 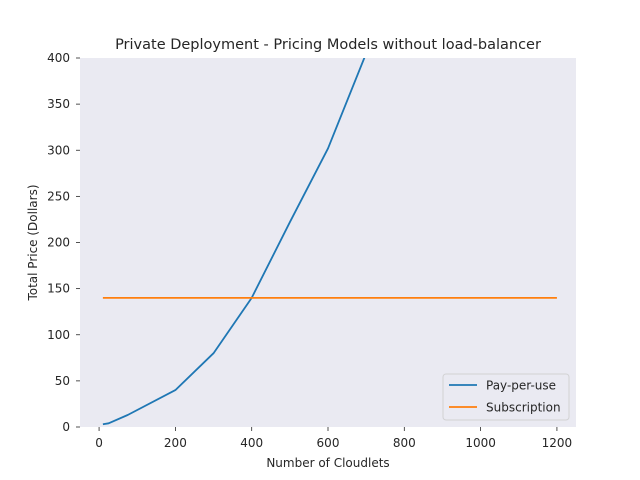 What do you see at coordinates (58, 104) in the screenshot?
I see `y-tick-label: 350` at bounding box center [58, 104].